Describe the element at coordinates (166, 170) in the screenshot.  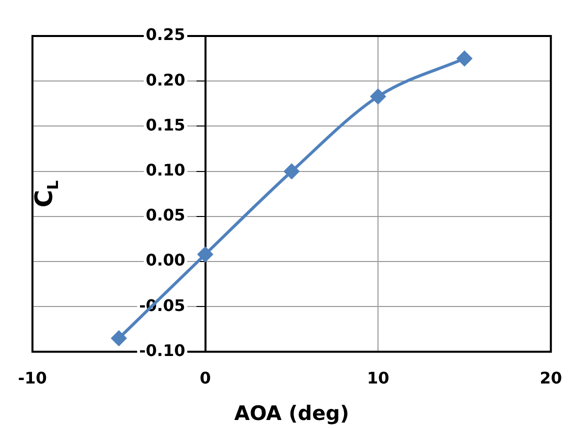
I see `y-tick-label: 0.10` at that location.